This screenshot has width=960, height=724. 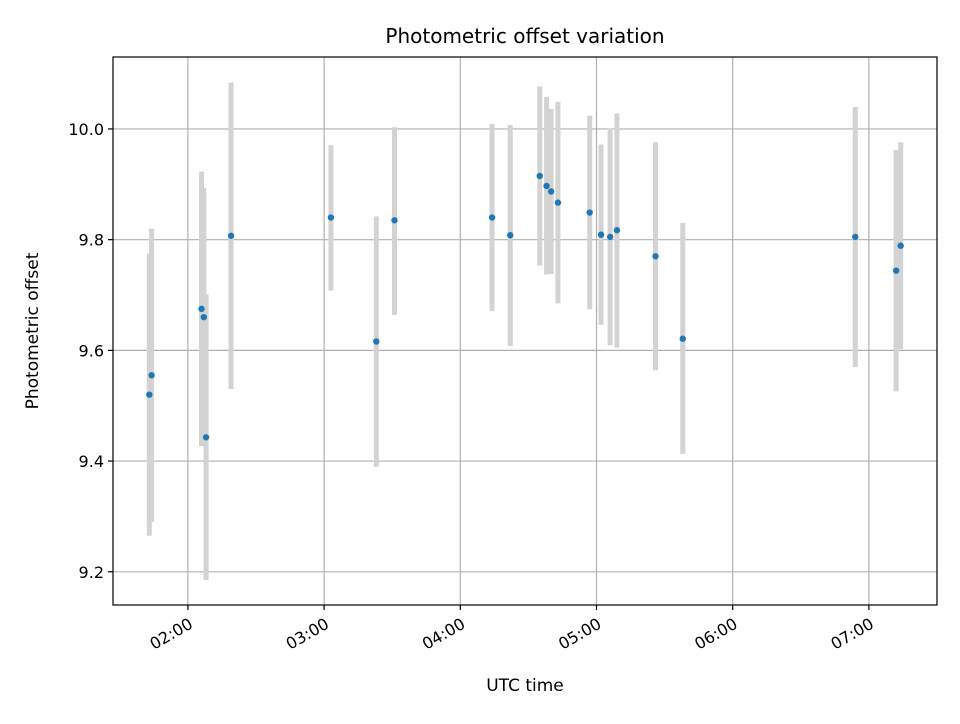 What do you see at coordinates (91, 240) in the screenshot?
I see `y-tick-label: 9.8` at bounding box center [91, 240].